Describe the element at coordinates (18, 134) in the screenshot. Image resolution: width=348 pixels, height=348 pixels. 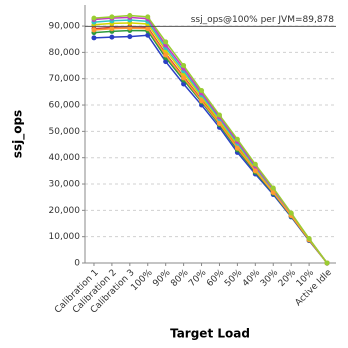
I see `y-axis-title: ssj_ops` at that location.